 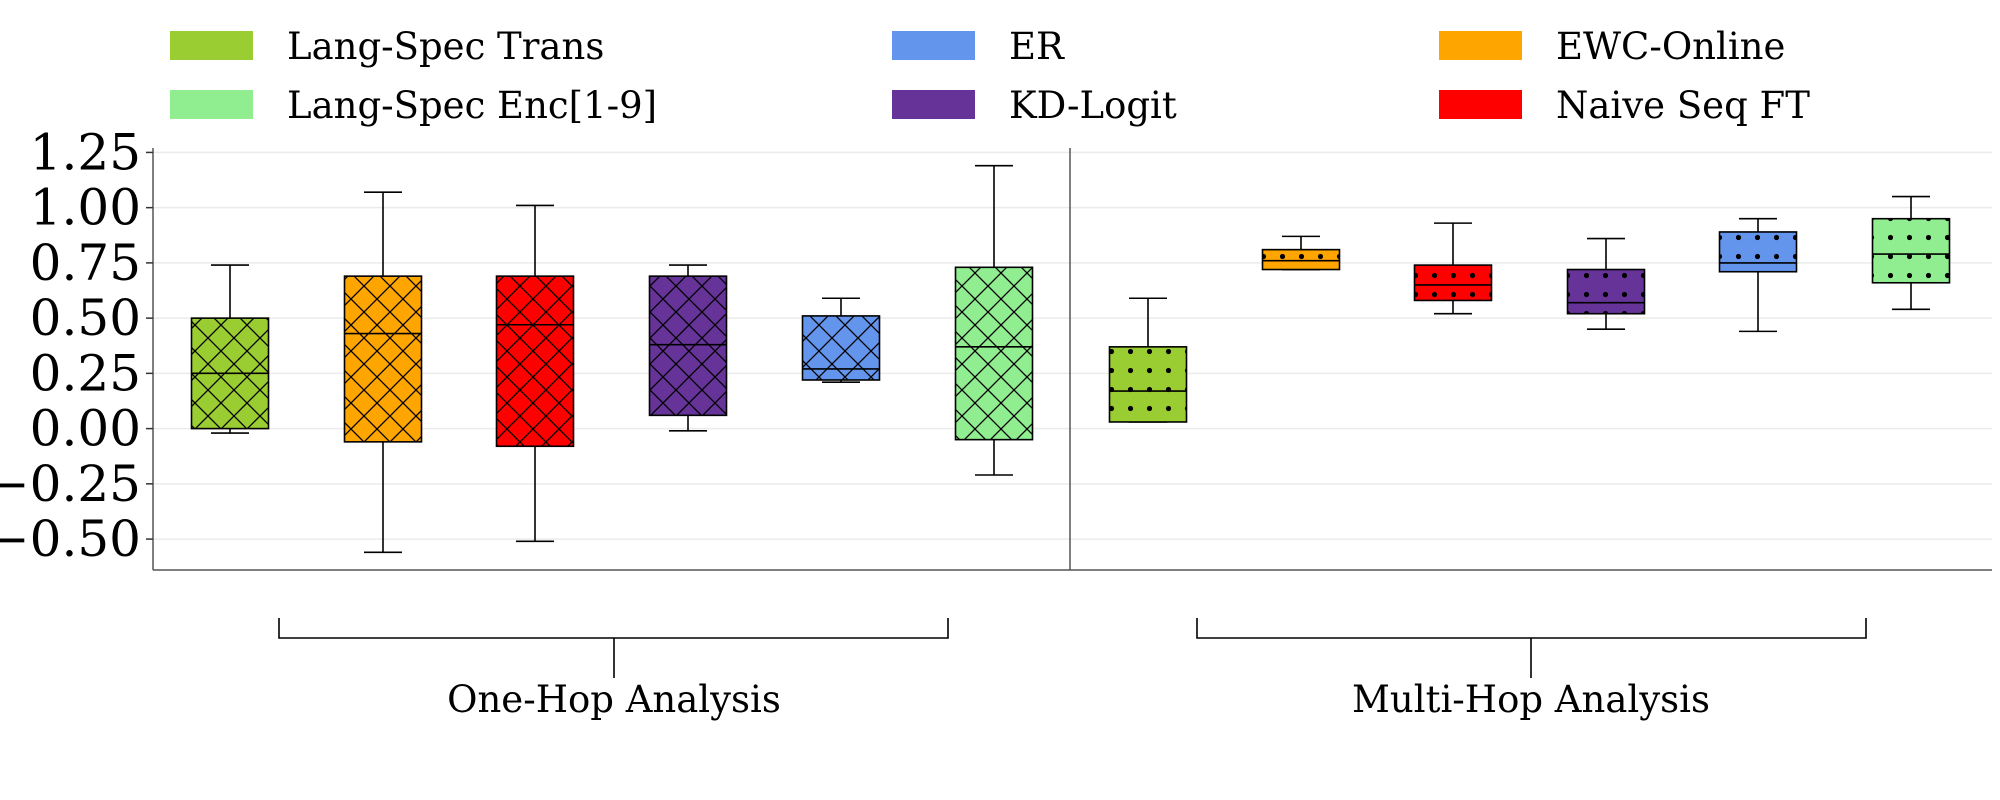 What do you see at coordinates (1531, 669) in the screenshot?
I see `group-bracket: Multi-Hop Analysis` at bounding box center [1531, 669].